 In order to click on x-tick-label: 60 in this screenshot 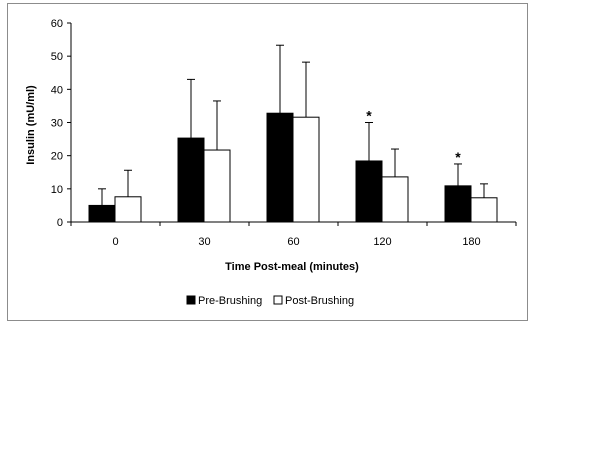, I will do `click(293, 242)`.